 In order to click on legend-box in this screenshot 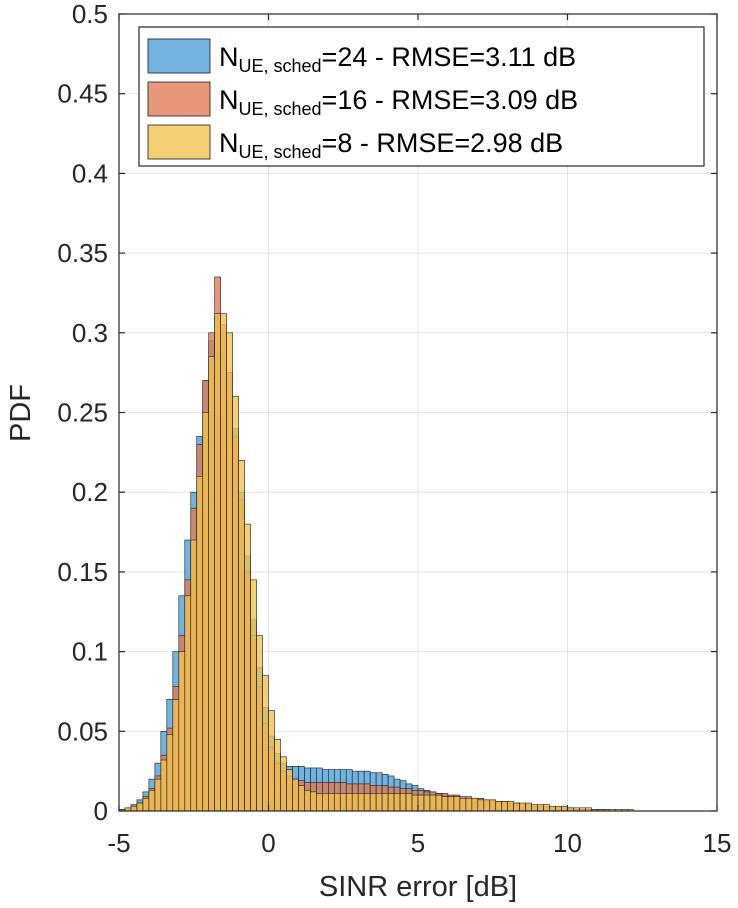, I will do `click(421, 96)`.